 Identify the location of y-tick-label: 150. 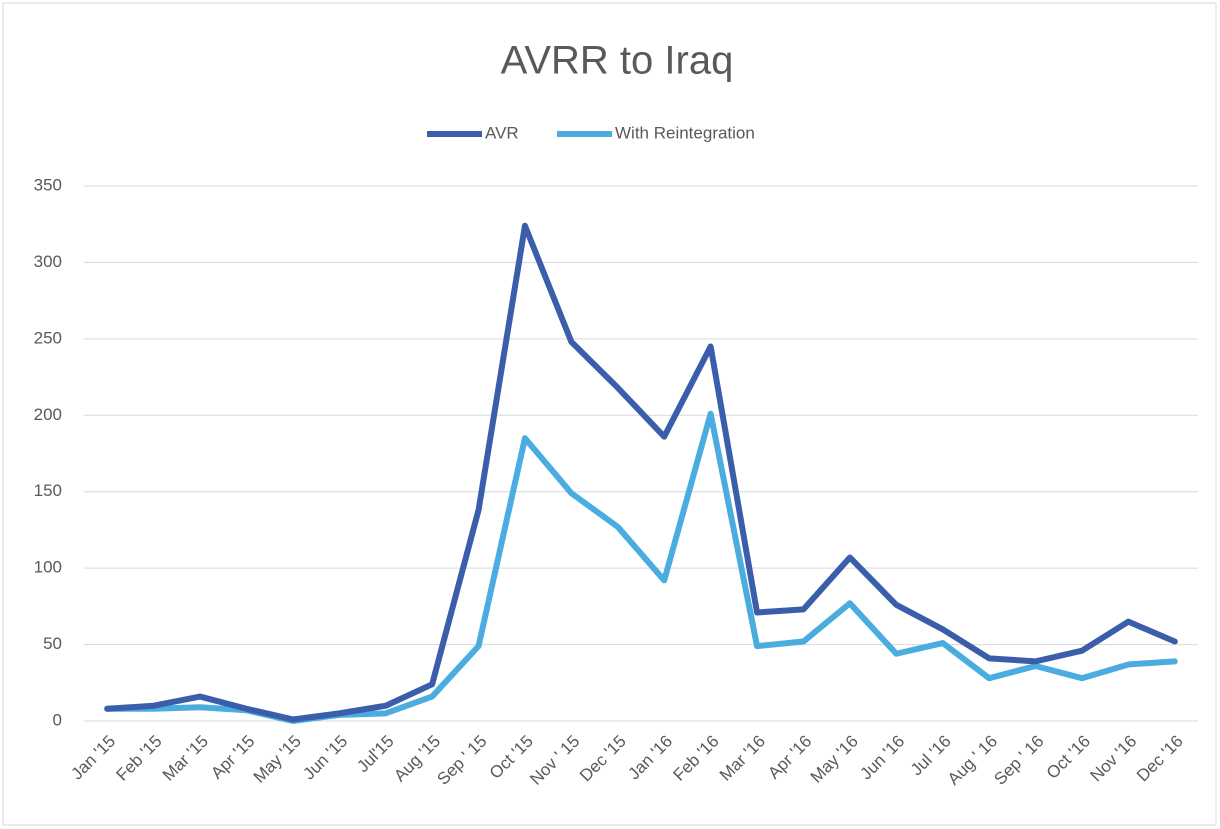
(48, 490).